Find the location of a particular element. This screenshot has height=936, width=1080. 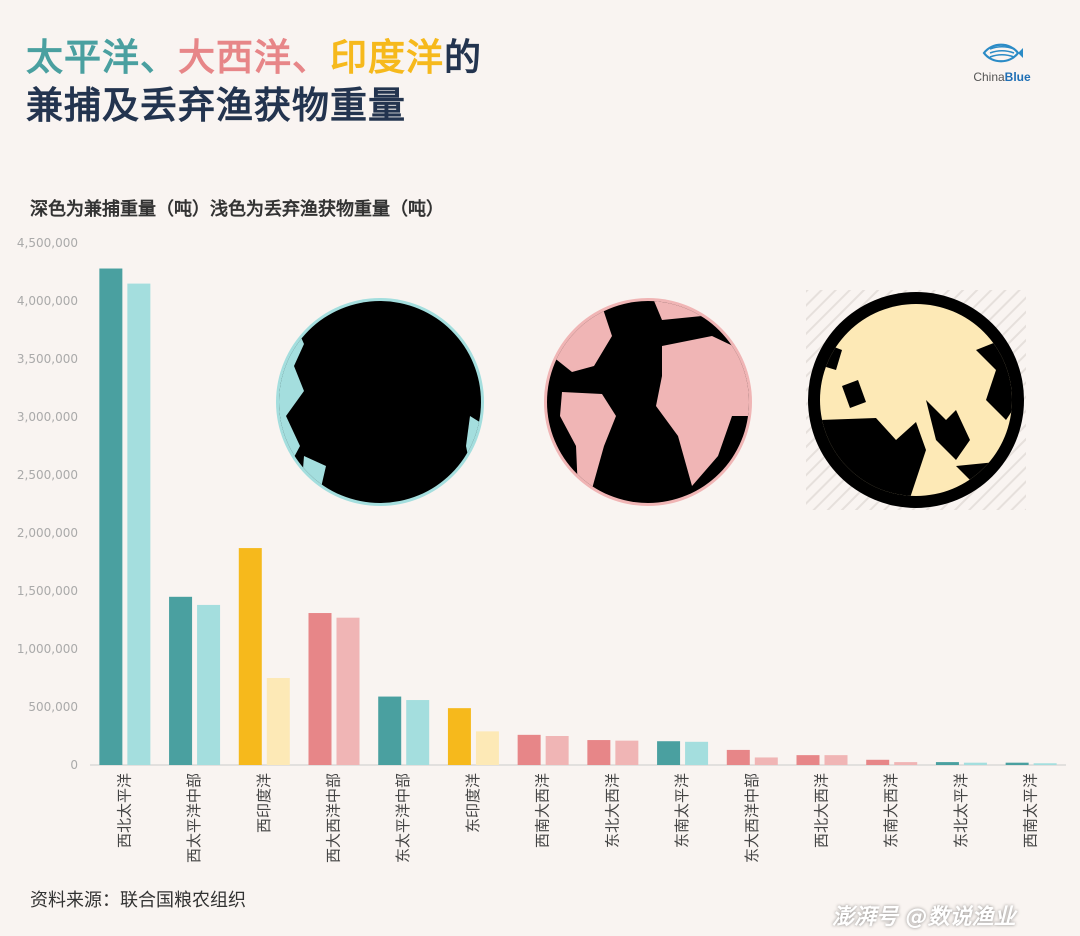

x-tick-label: 东南大西洋 is located at coordinates (891, 810).